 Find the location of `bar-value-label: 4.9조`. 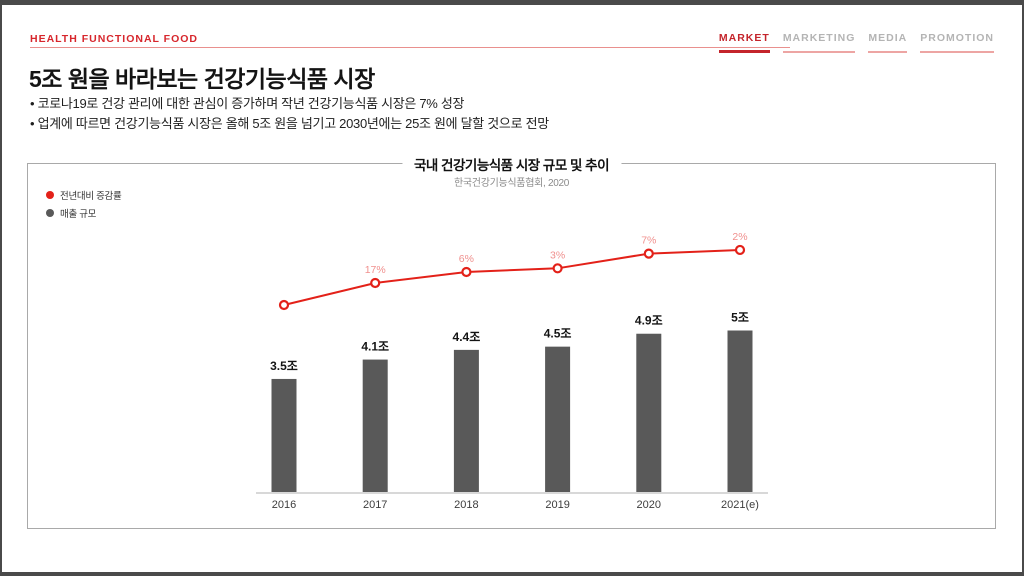

bar-value-label: 4.9조 is located at coordinates (649, 321).